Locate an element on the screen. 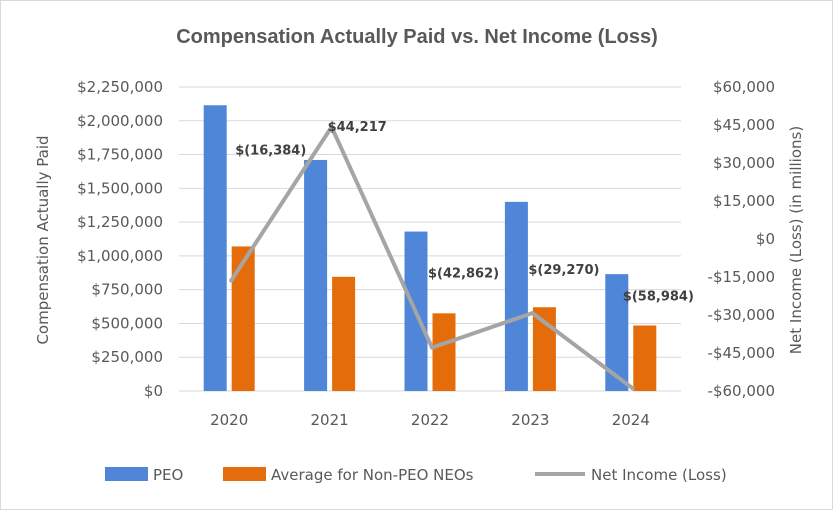 The height and width of the screenshot is (510, 833). left-tick-label: $750,000 is located at coordinates (127, 290).